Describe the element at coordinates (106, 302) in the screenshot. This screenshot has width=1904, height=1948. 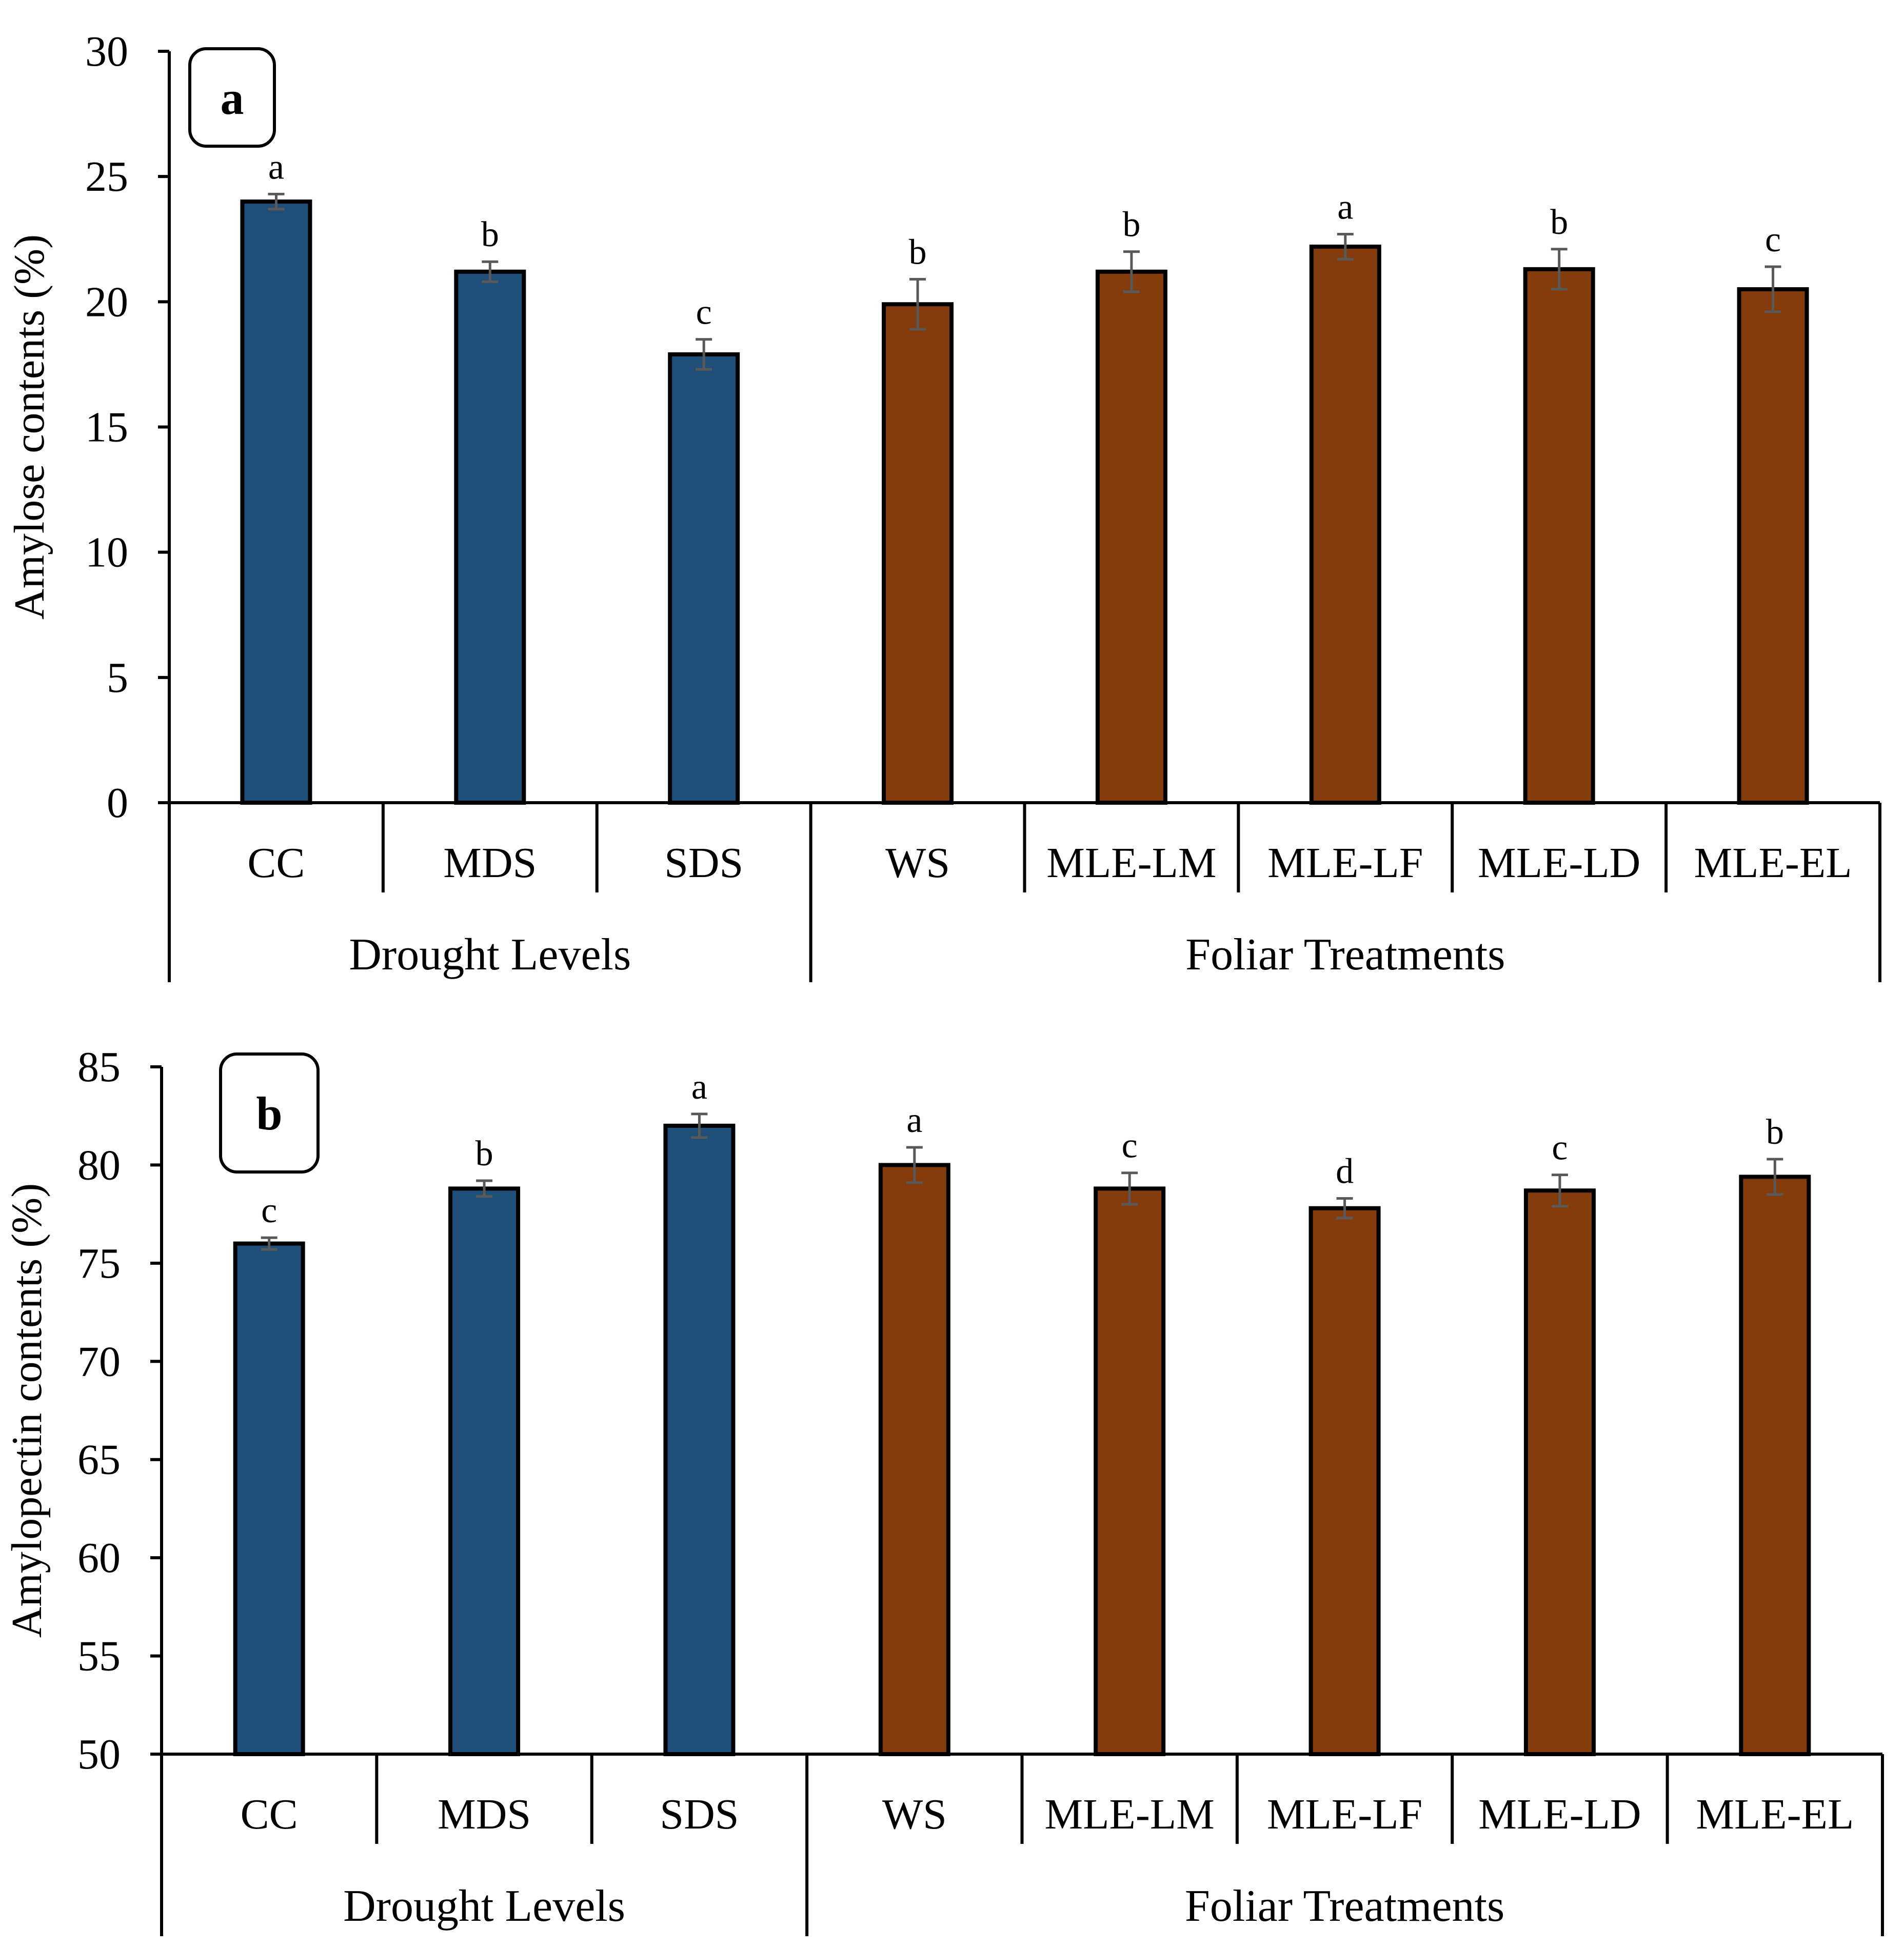
I see `y-tick-label: 20` at that location.